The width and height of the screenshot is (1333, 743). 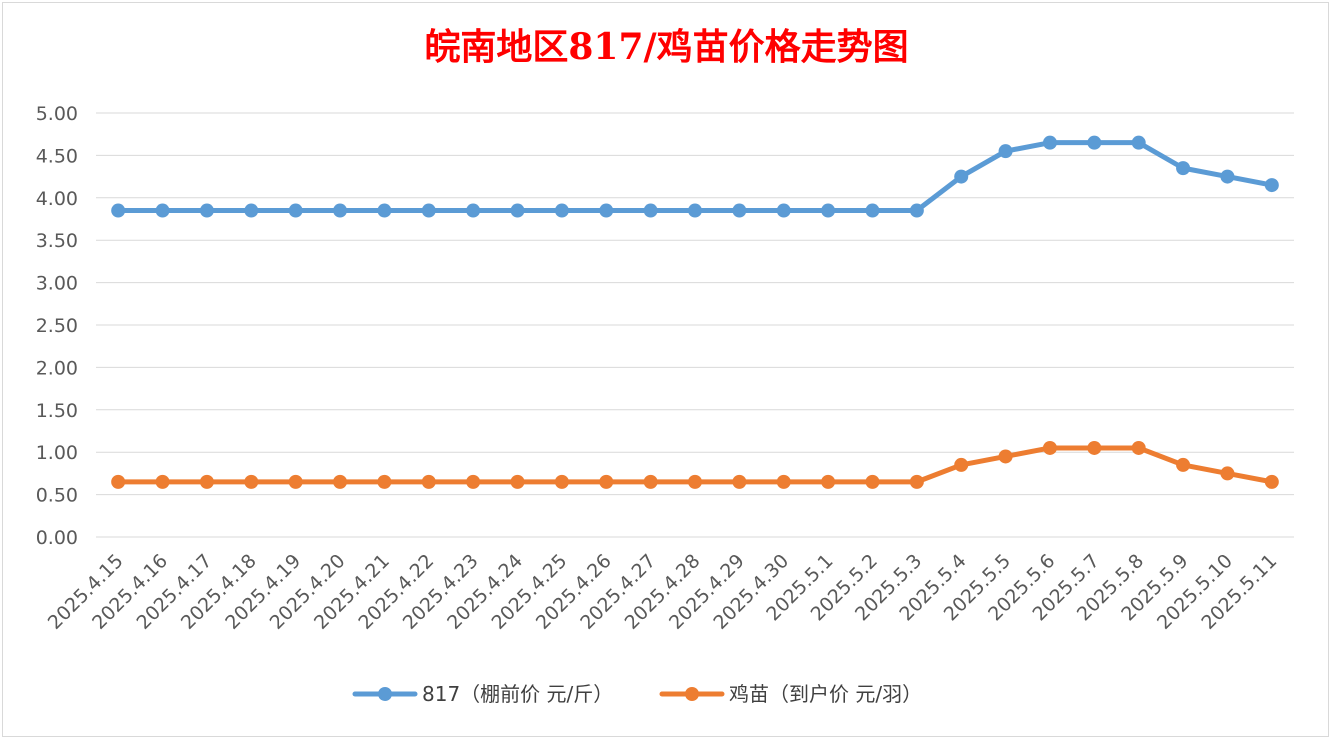 I want to click on y-tick-label: 0.50, so click(x=57, y=496).